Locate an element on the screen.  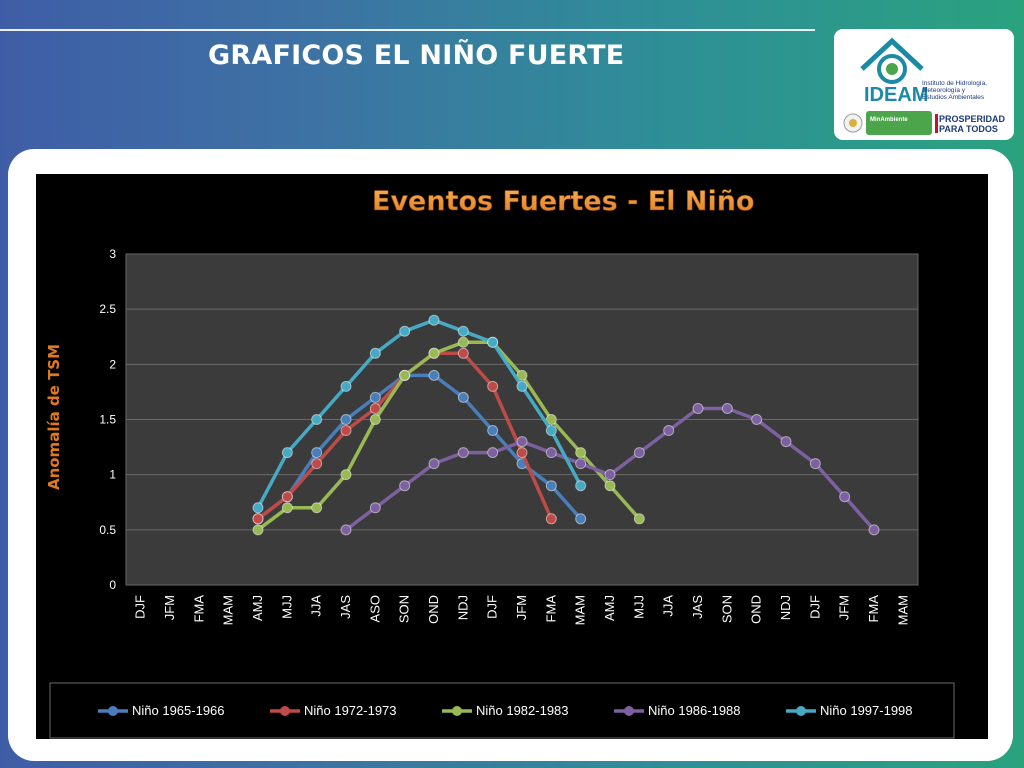
legend-entry: Niño 1982-1983 is located at coordinates (522, 710).